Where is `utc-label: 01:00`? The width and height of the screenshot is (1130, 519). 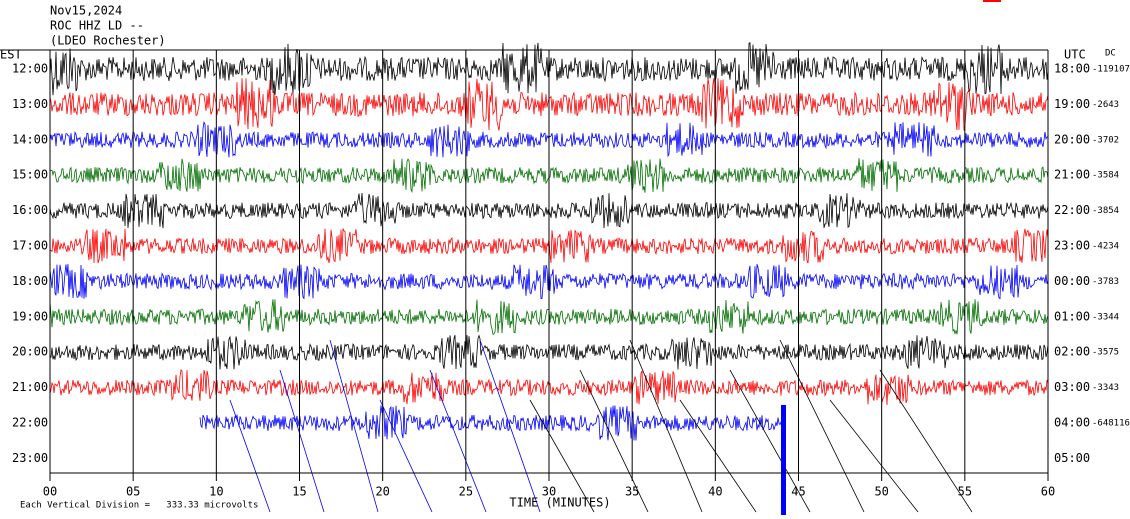
utc-label: 01:00 is located at coordinates (1072, 316).